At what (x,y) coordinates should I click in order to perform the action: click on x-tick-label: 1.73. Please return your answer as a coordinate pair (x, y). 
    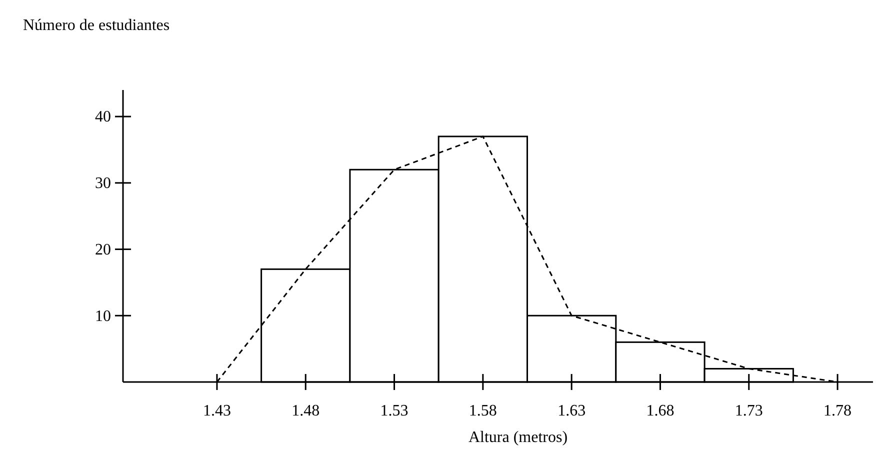
    Looking at the image, I should click on (748, 411).